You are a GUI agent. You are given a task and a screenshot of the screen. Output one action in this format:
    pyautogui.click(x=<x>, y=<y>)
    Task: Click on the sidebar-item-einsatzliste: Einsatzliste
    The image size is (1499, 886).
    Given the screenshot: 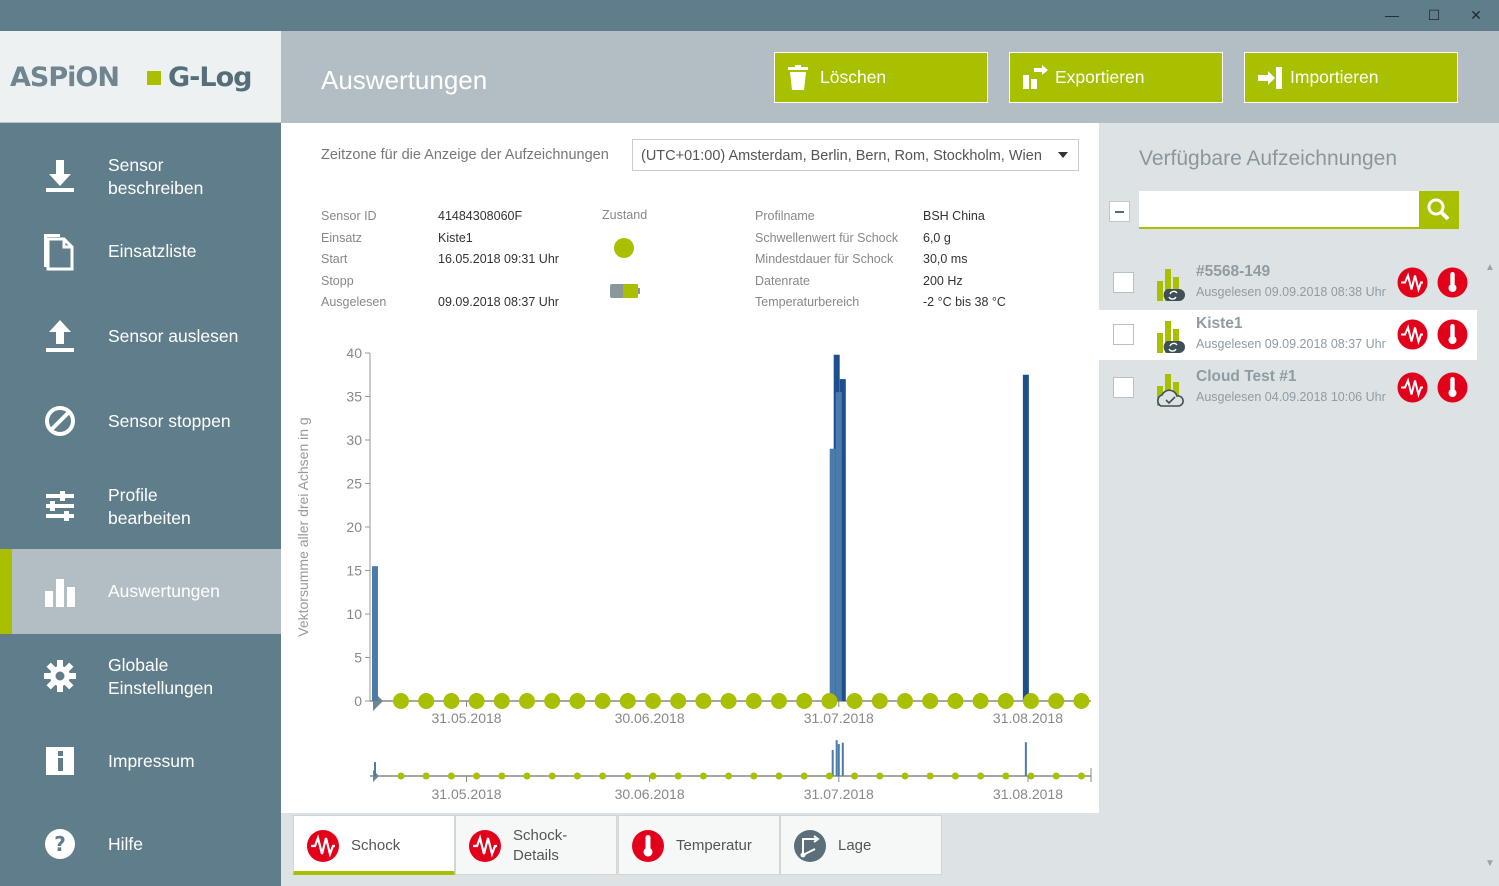 What is the action you would take?
    pyautogui.click(x=140, y=251)
    